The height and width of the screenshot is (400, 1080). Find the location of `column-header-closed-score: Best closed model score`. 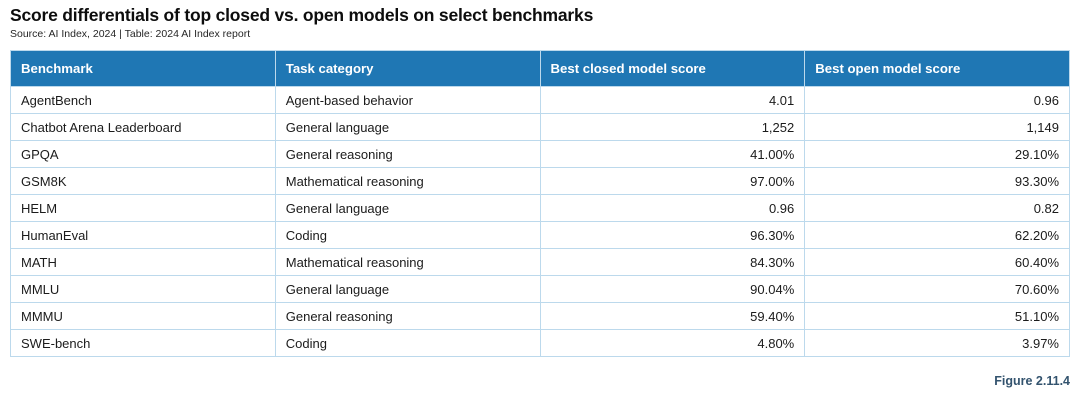

column-header-closed-score: Best closed model score is located at coordinates (672, 68).